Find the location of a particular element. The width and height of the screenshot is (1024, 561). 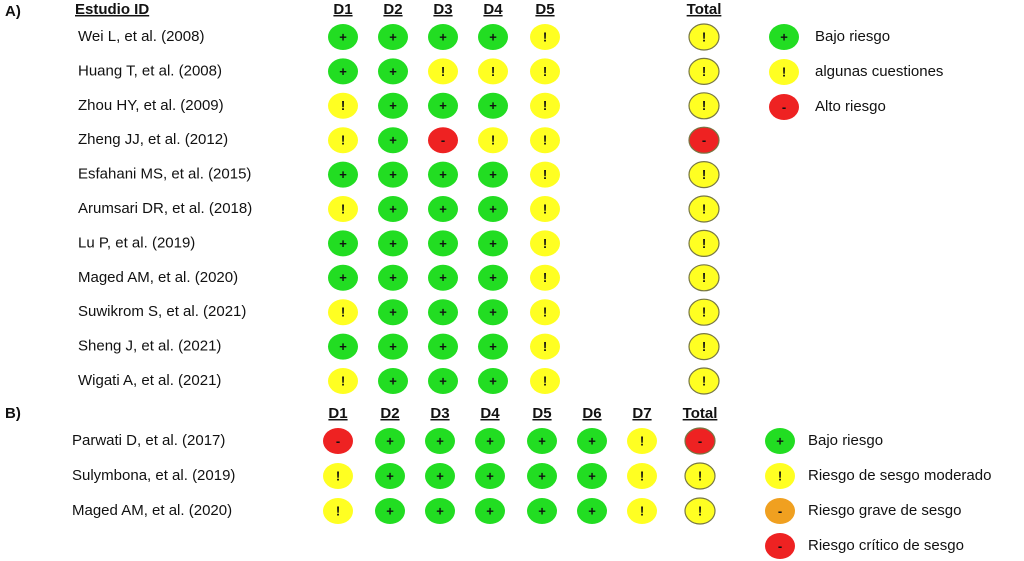

legend-marker-symbol: + is located at coordinates (784, 36).